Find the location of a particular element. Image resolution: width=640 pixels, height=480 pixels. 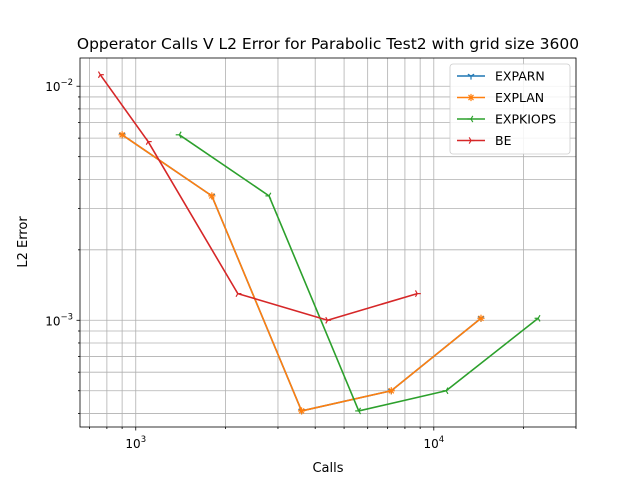

legend: EXPARN EXPLAN EXPKIOPS BE is located at coordinates (510, 109).